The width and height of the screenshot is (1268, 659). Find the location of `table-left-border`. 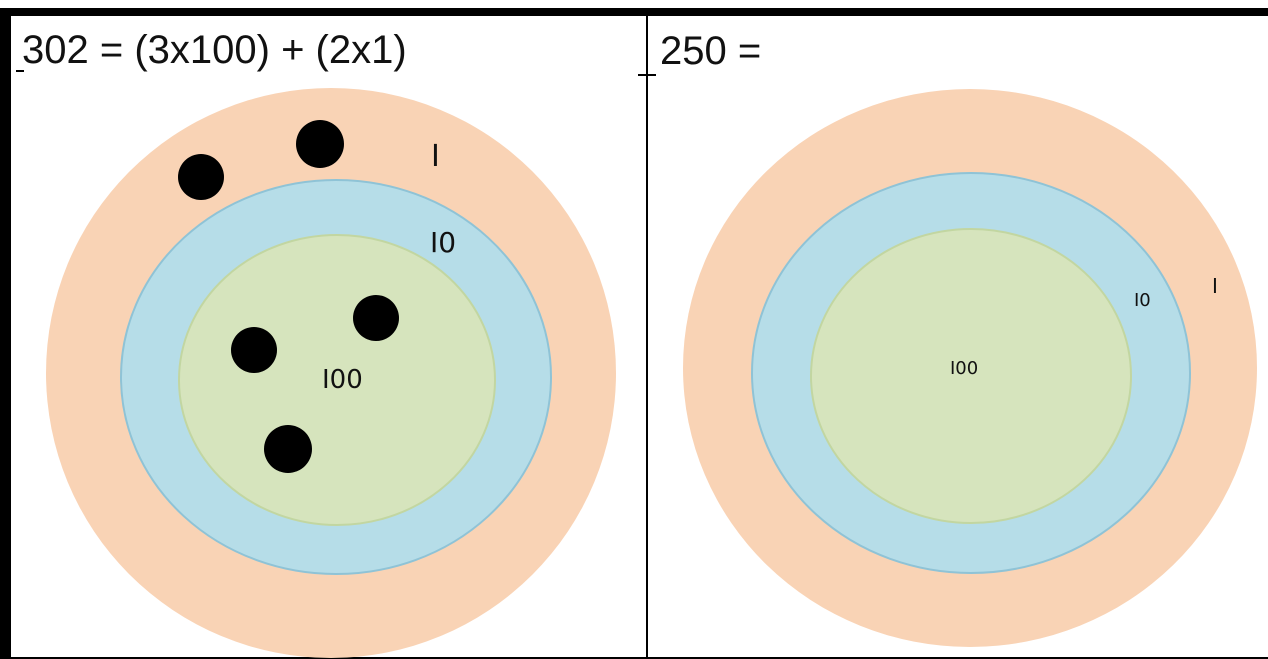

table-left-border is located at coordinates (5, 333).